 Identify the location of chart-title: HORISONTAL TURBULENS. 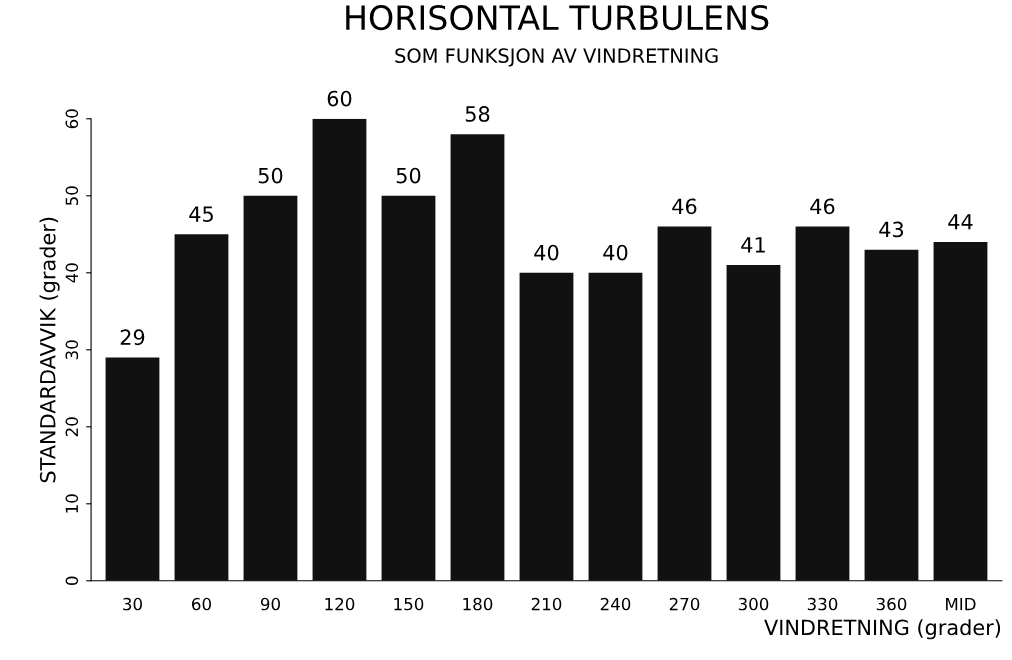
(557, 17).